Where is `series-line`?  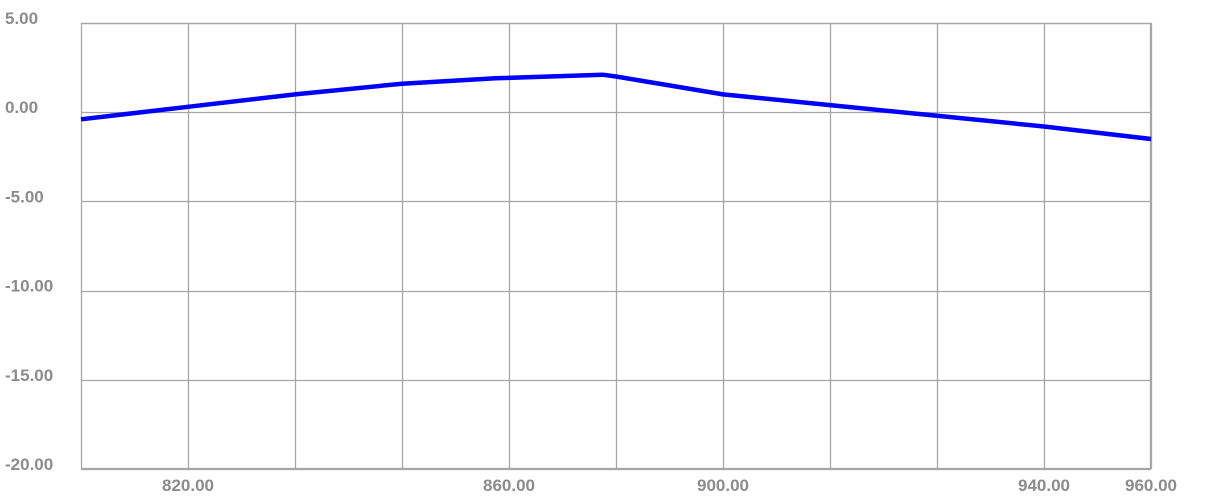
series-line is located at coordinates (616, 107).